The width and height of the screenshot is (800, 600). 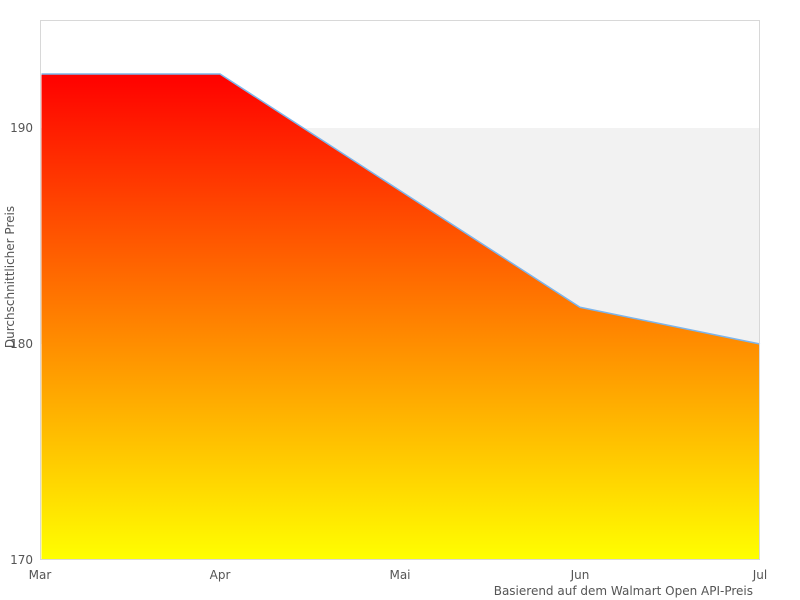 What do you see at coordinates (21, 560) in the screenshot?
I see `y-tick-label: 170` at bounding box center [21, 560].